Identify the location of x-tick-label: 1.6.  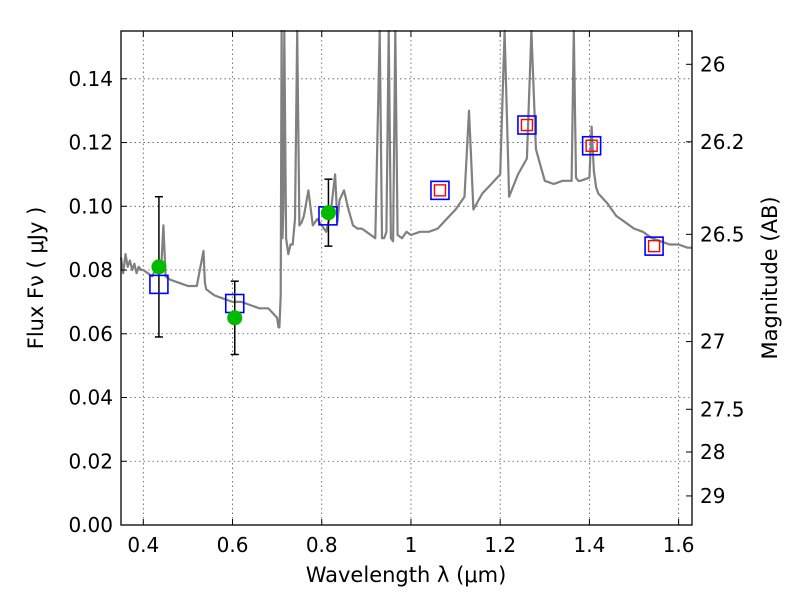
(679, 545).